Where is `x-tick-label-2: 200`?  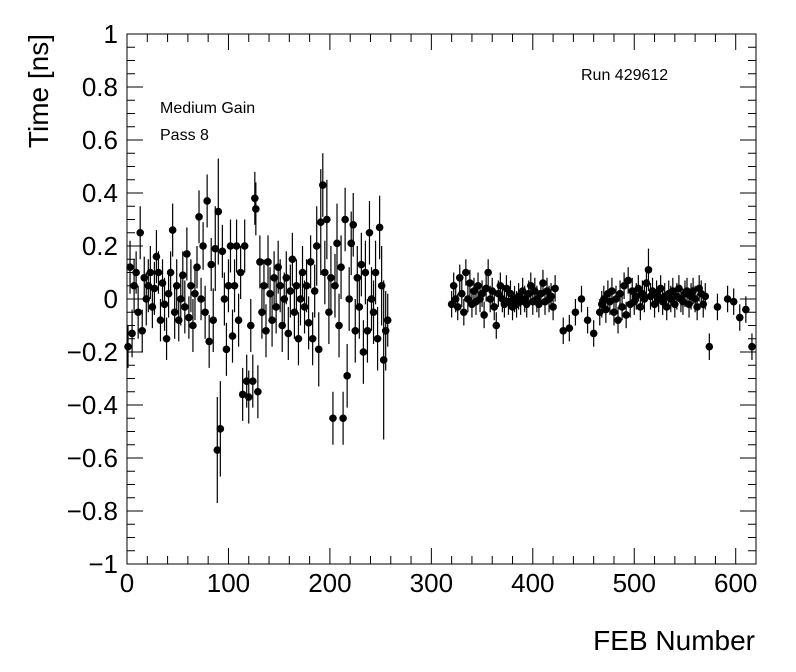
x-tick-label-2: 200 is located at coordinates (329, 583).